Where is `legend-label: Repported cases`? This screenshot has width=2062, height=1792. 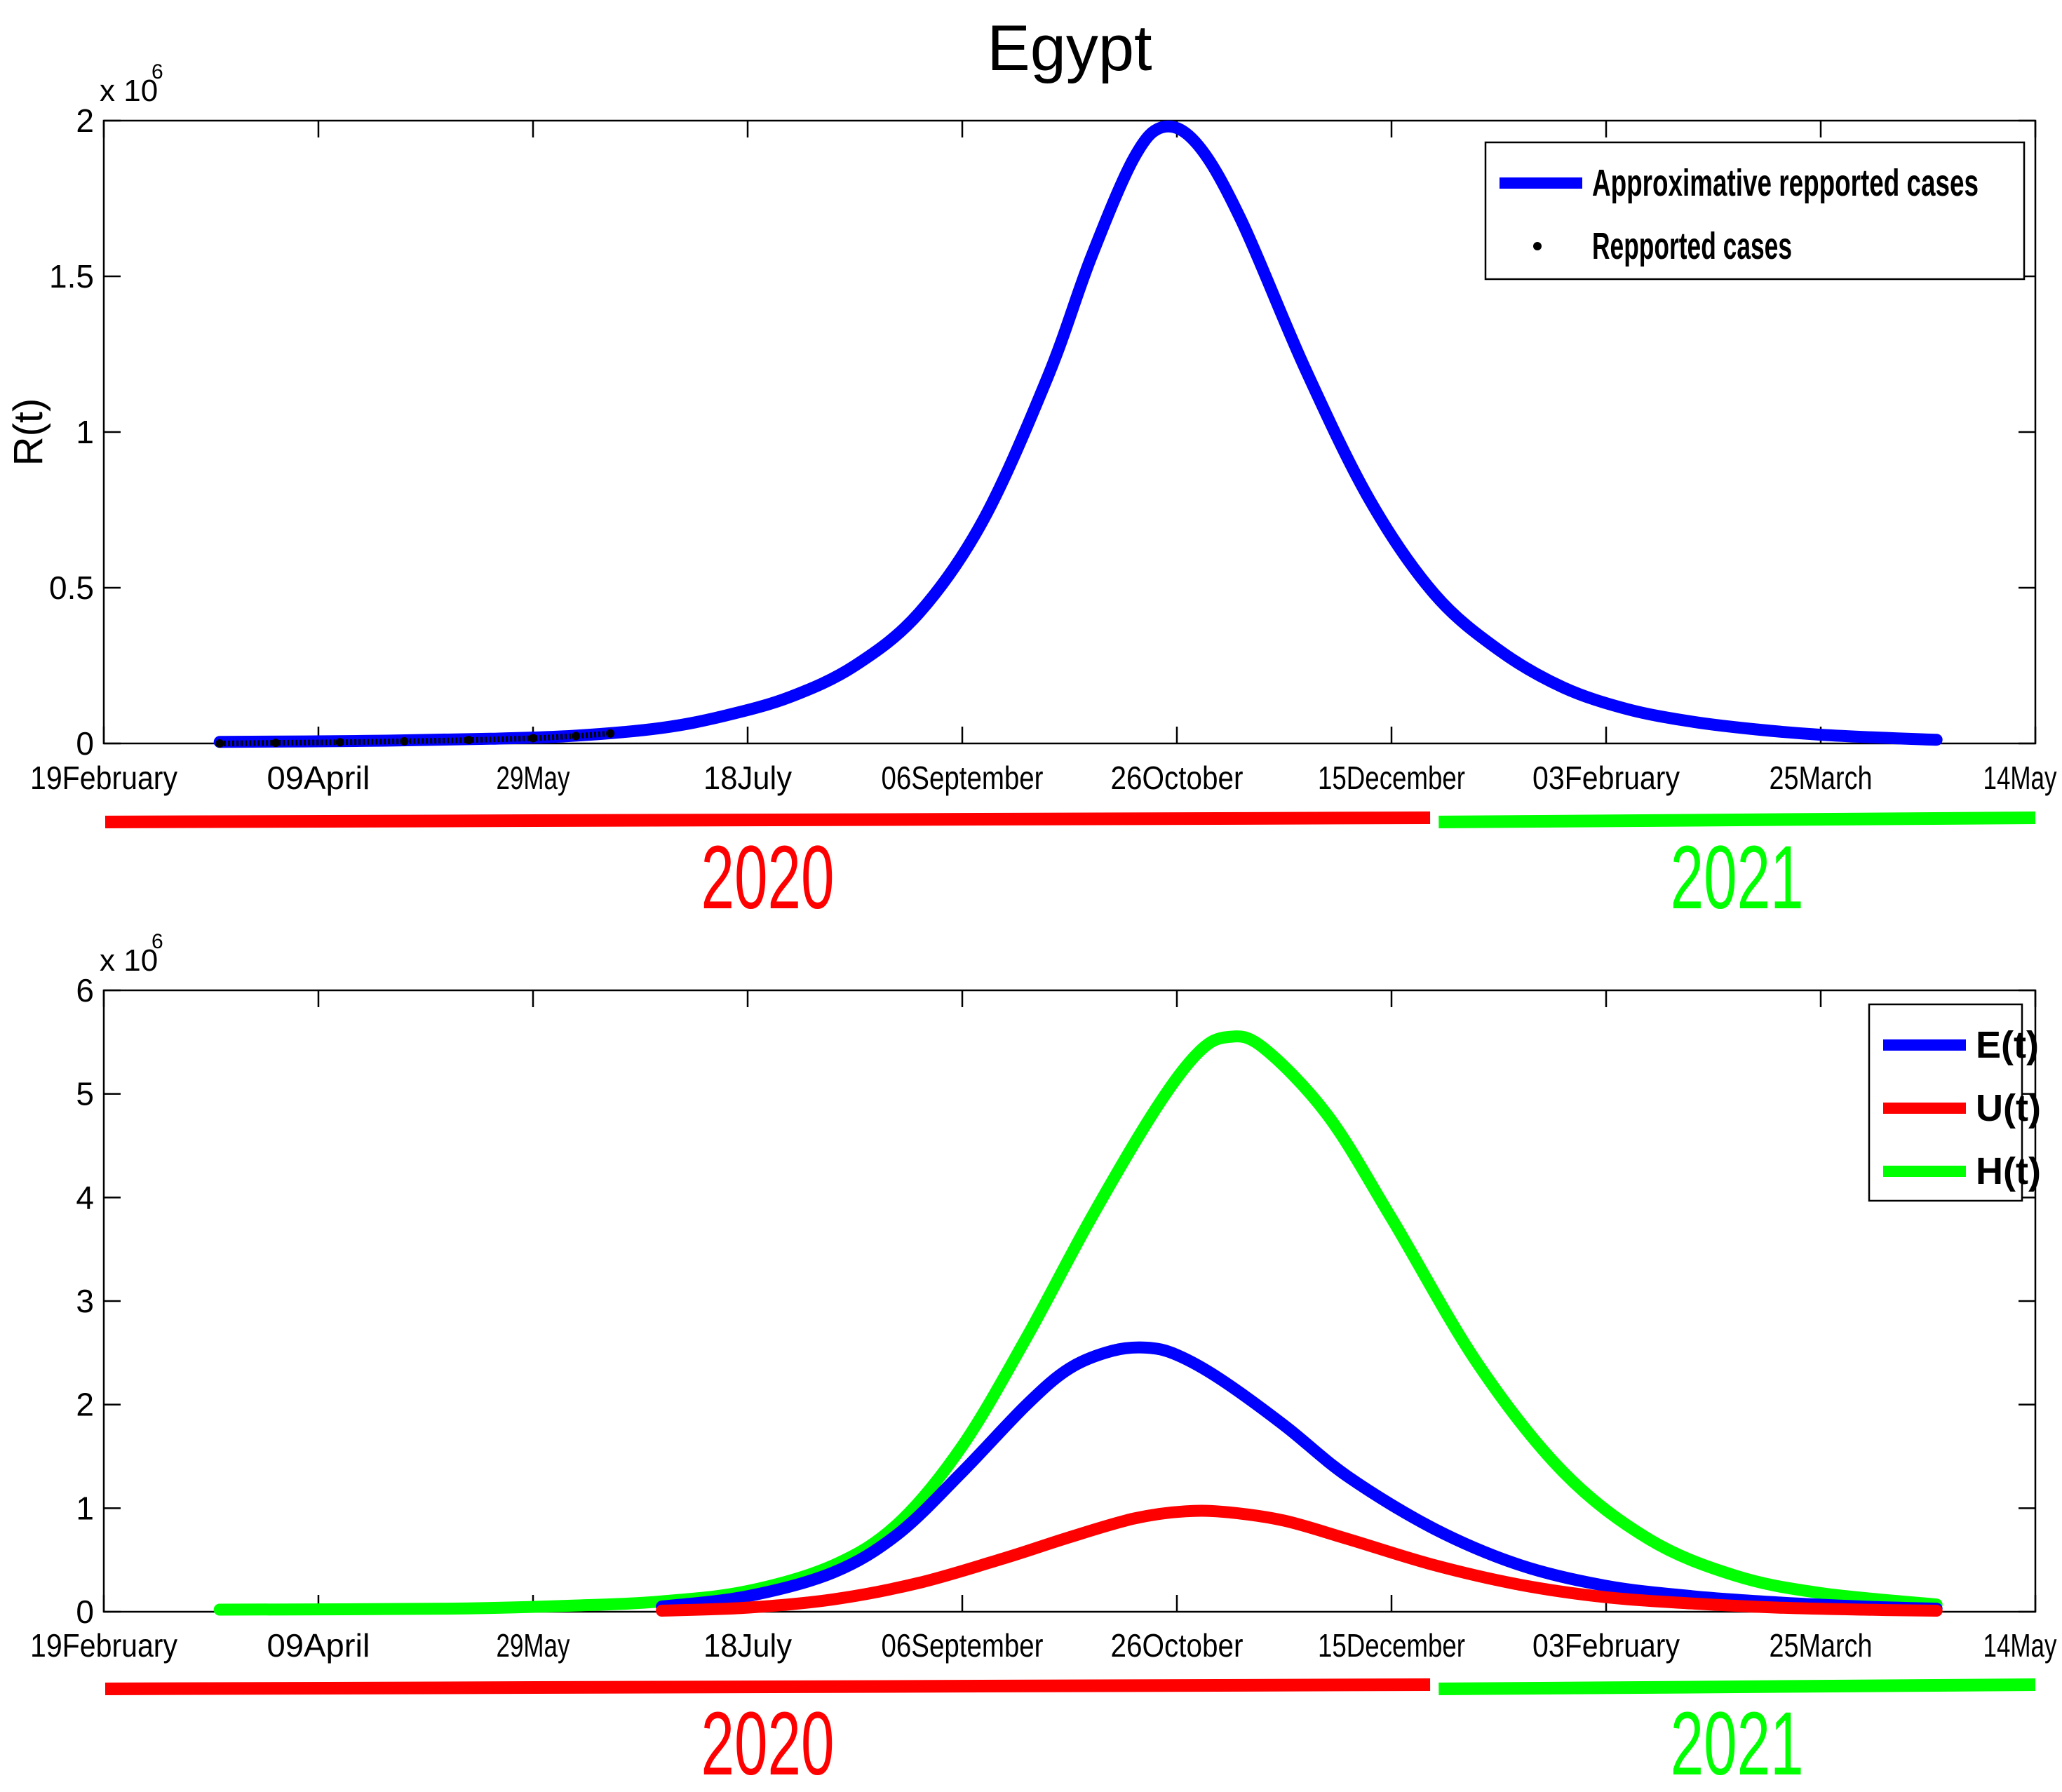
legend-label: Repported cases is located at coordinates (1692, 246).